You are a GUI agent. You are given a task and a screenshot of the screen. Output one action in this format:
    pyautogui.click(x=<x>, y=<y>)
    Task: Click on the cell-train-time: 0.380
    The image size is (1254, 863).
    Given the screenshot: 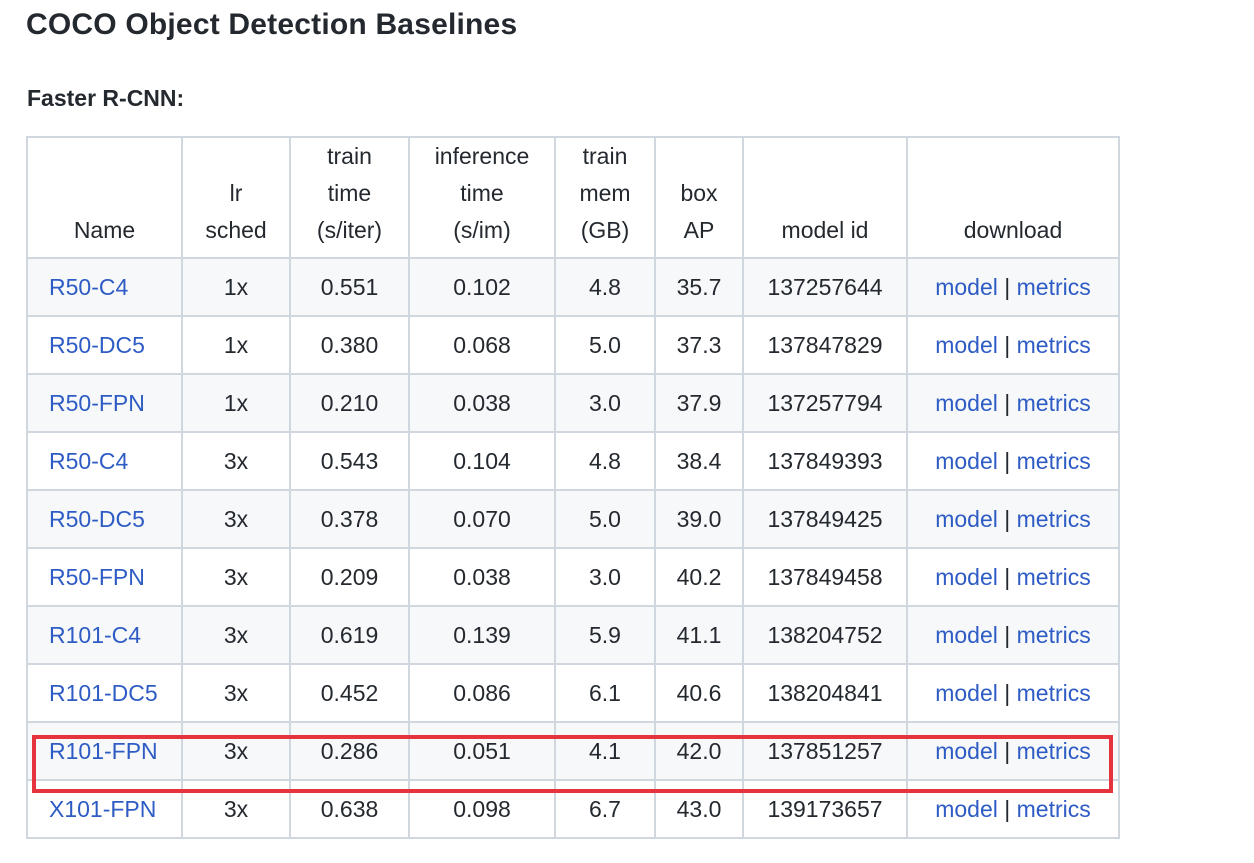 What is the action you would take?
    pyautogui.click(x=349, y=345)
    